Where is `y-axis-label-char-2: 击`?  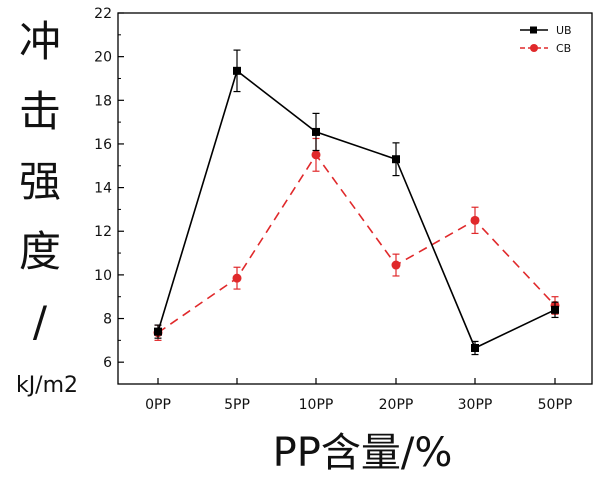 y-axis-label-char-2: 击 is located at coordinates (39, 111).